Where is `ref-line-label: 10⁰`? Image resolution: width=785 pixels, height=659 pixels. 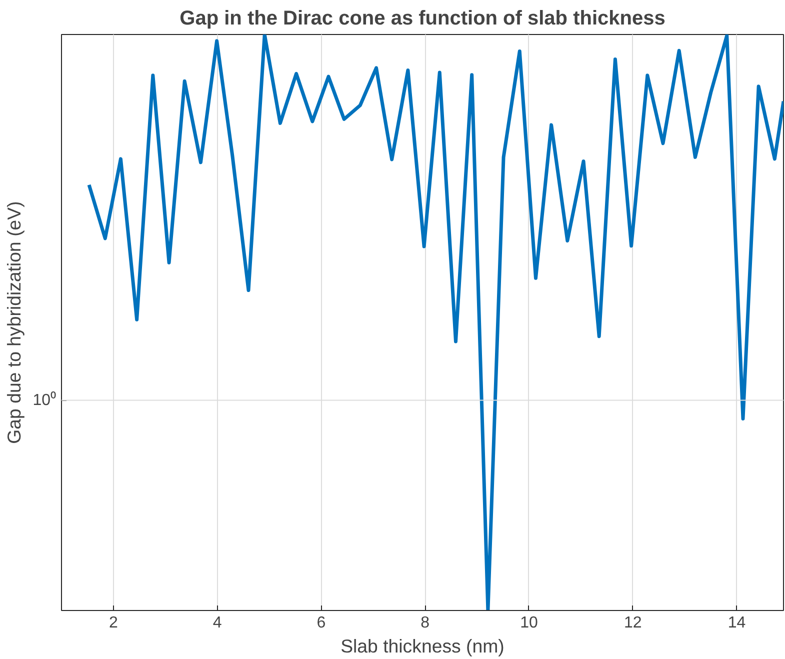 ref-line-label: 10⁰ is located at coordinates (44, 399).